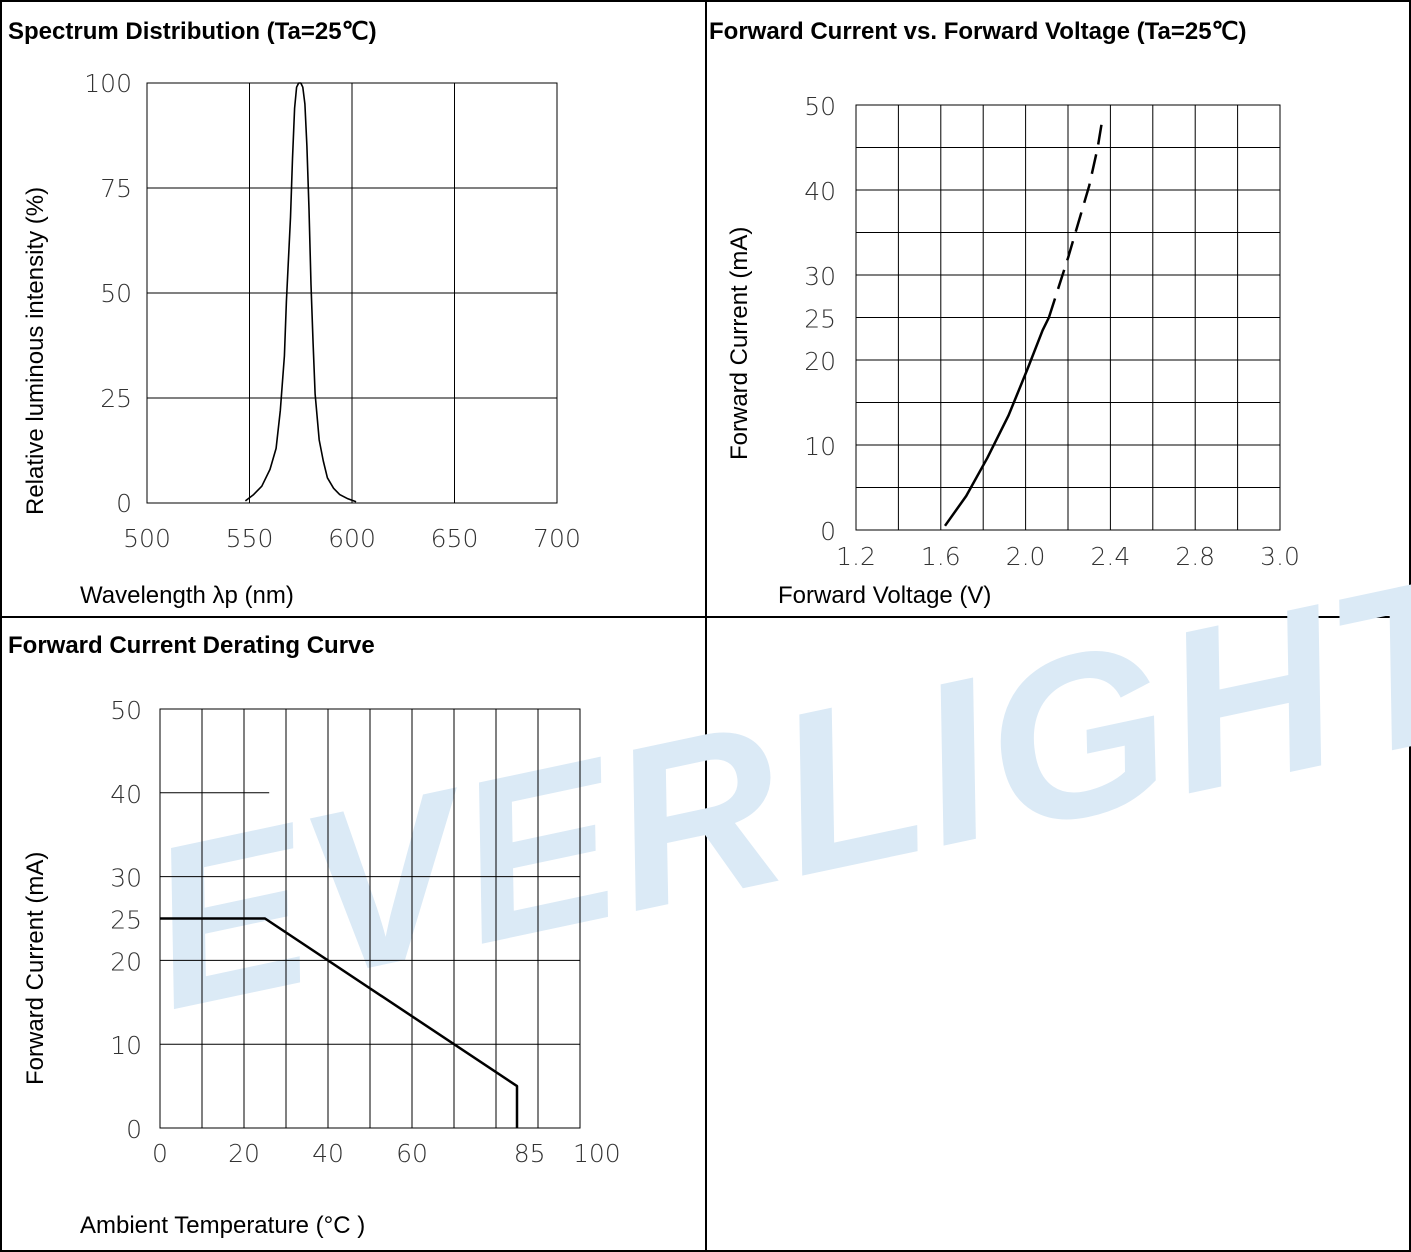 The width and height of the screenshot is (1411, 1252). I want to click on x-tick-label: 100, so click(597, 1153).